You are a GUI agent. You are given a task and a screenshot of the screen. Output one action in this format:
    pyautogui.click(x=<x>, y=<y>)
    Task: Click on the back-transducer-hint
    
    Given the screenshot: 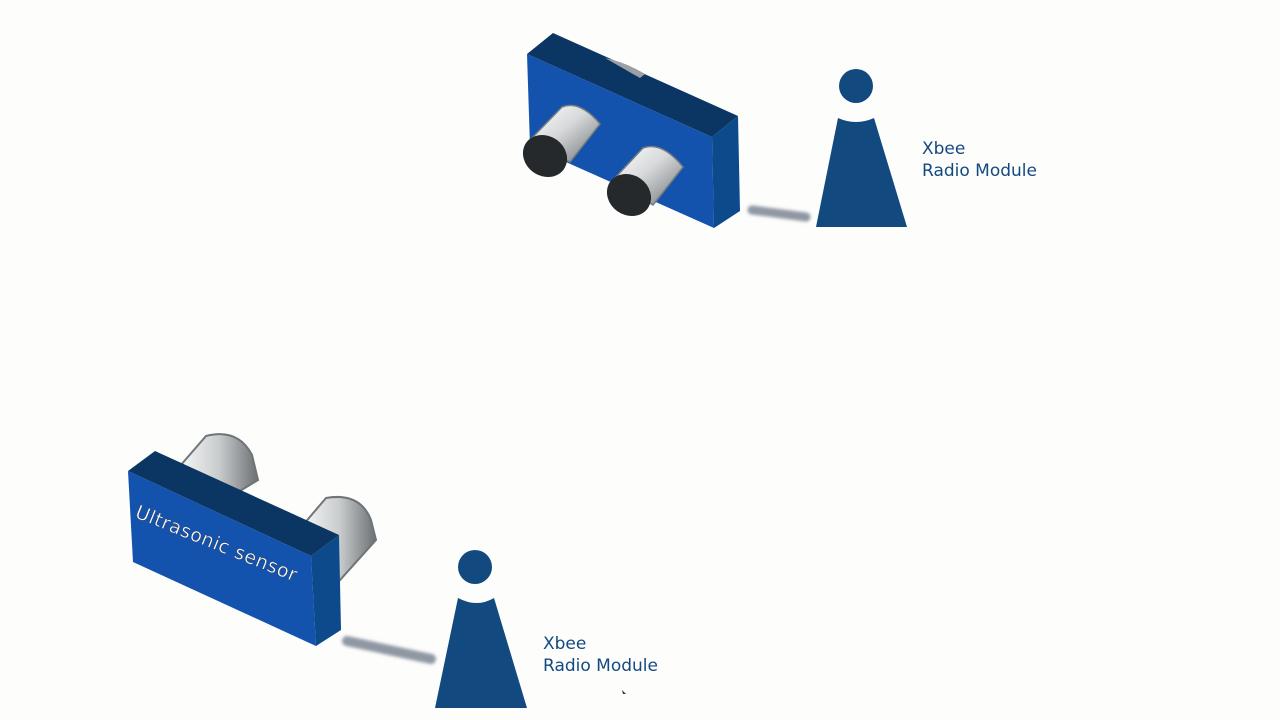 What is the action you would take?
    pyautogui.click(x=625, y=68)
    